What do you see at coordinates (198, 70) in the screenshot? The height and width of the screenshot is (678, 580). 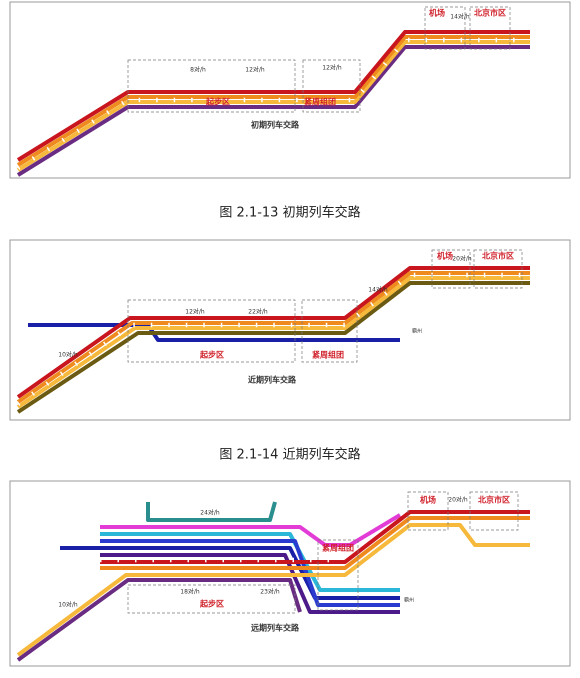 I see `frequency: 8对/h` at bounding box center [198, 70].